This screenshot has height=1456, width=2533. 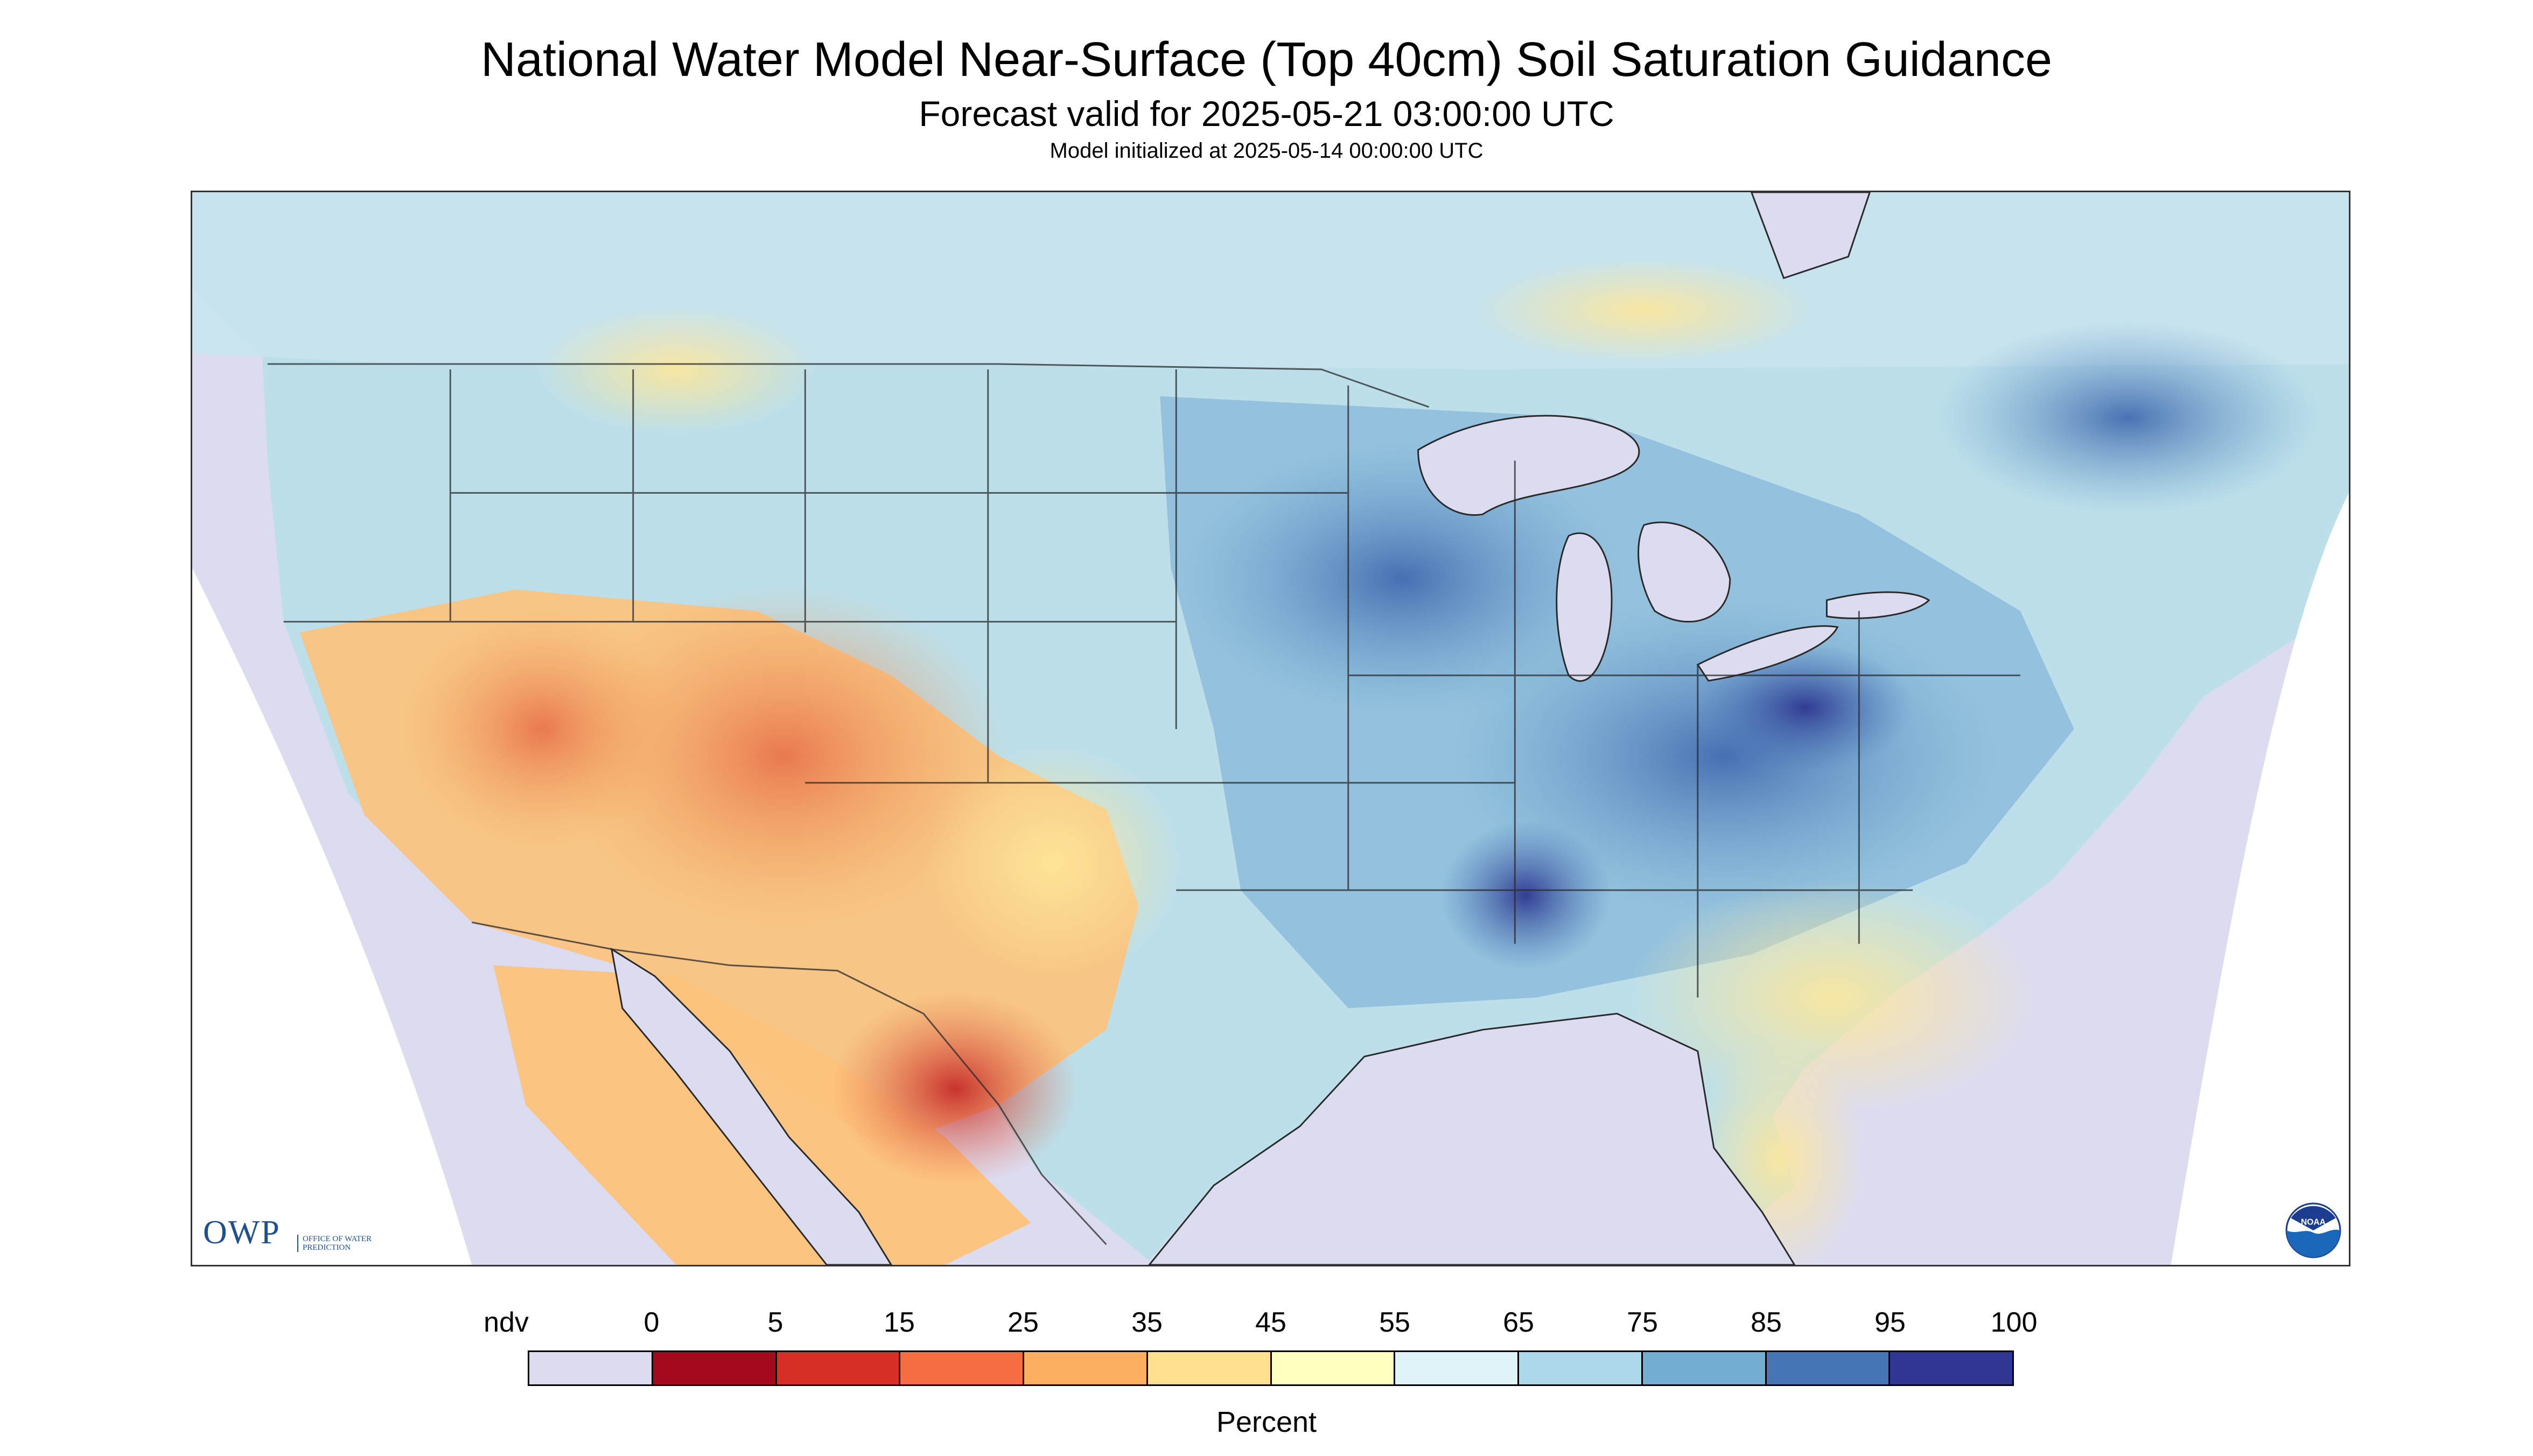 What do you see at coordinates (1528, 465) in the screenshot?
I see `lake-superior` at bounding box center [1528, 465].